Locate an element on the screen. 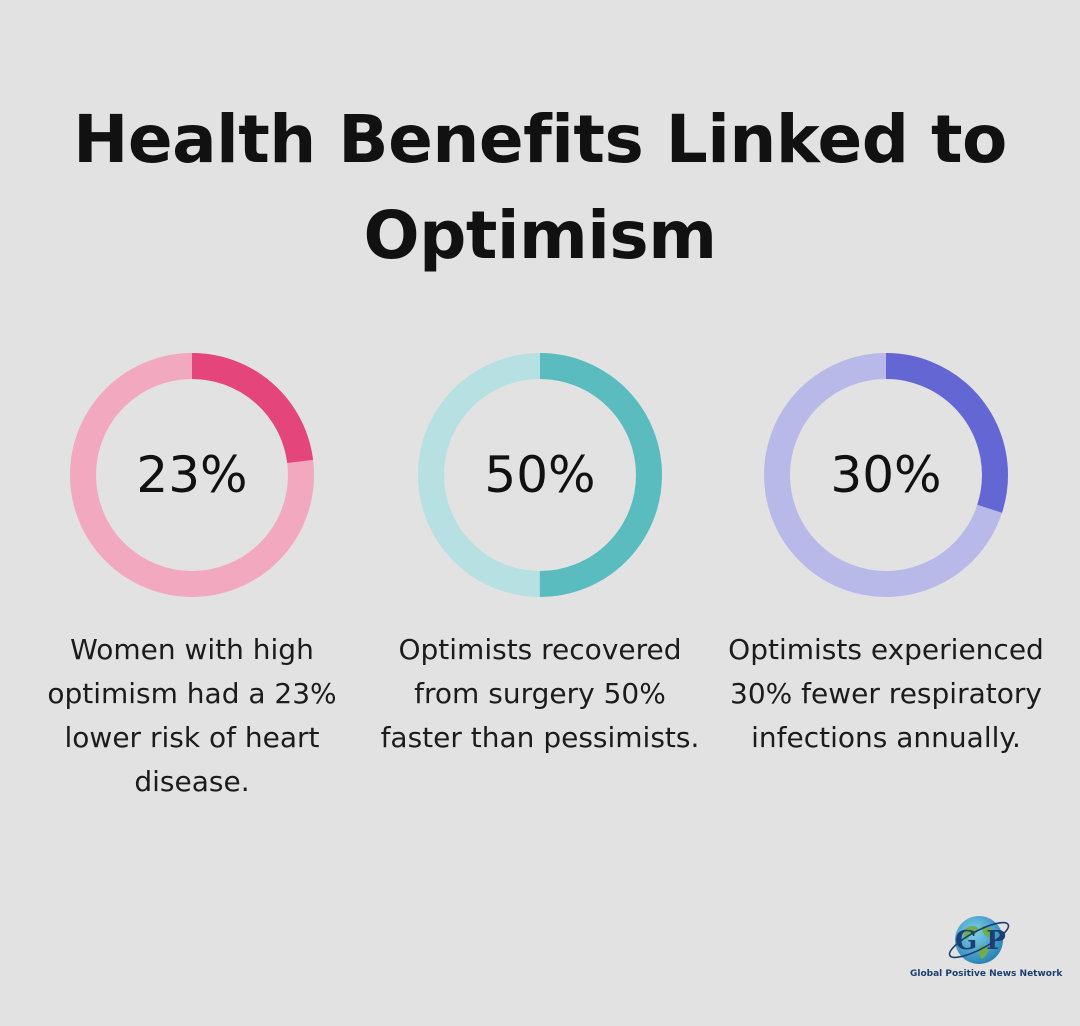 This screenshot has height=1026, width=1080. logo-letters: G P is located at coordinates (980, 941).